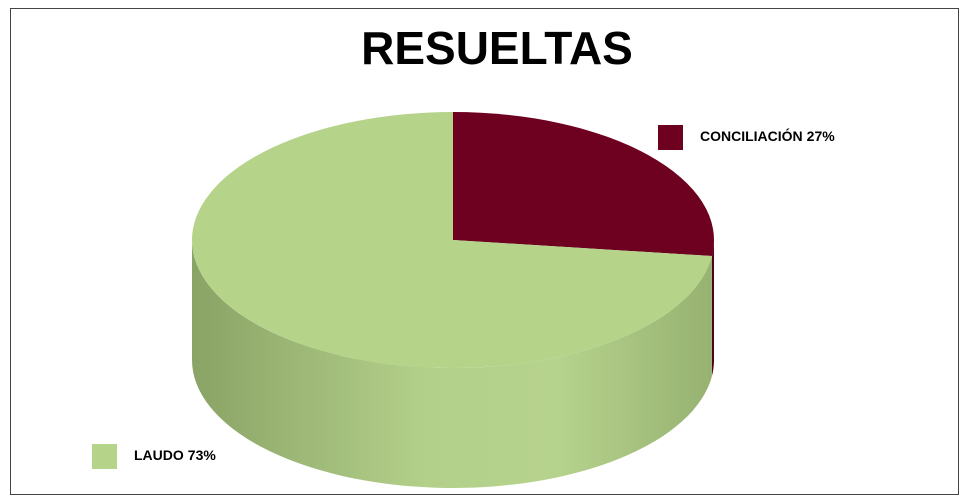 Image resolution: width=970 pixels, height=503 pixels. I want to click on chart-title: RESUELTAS, so click(497, 48).